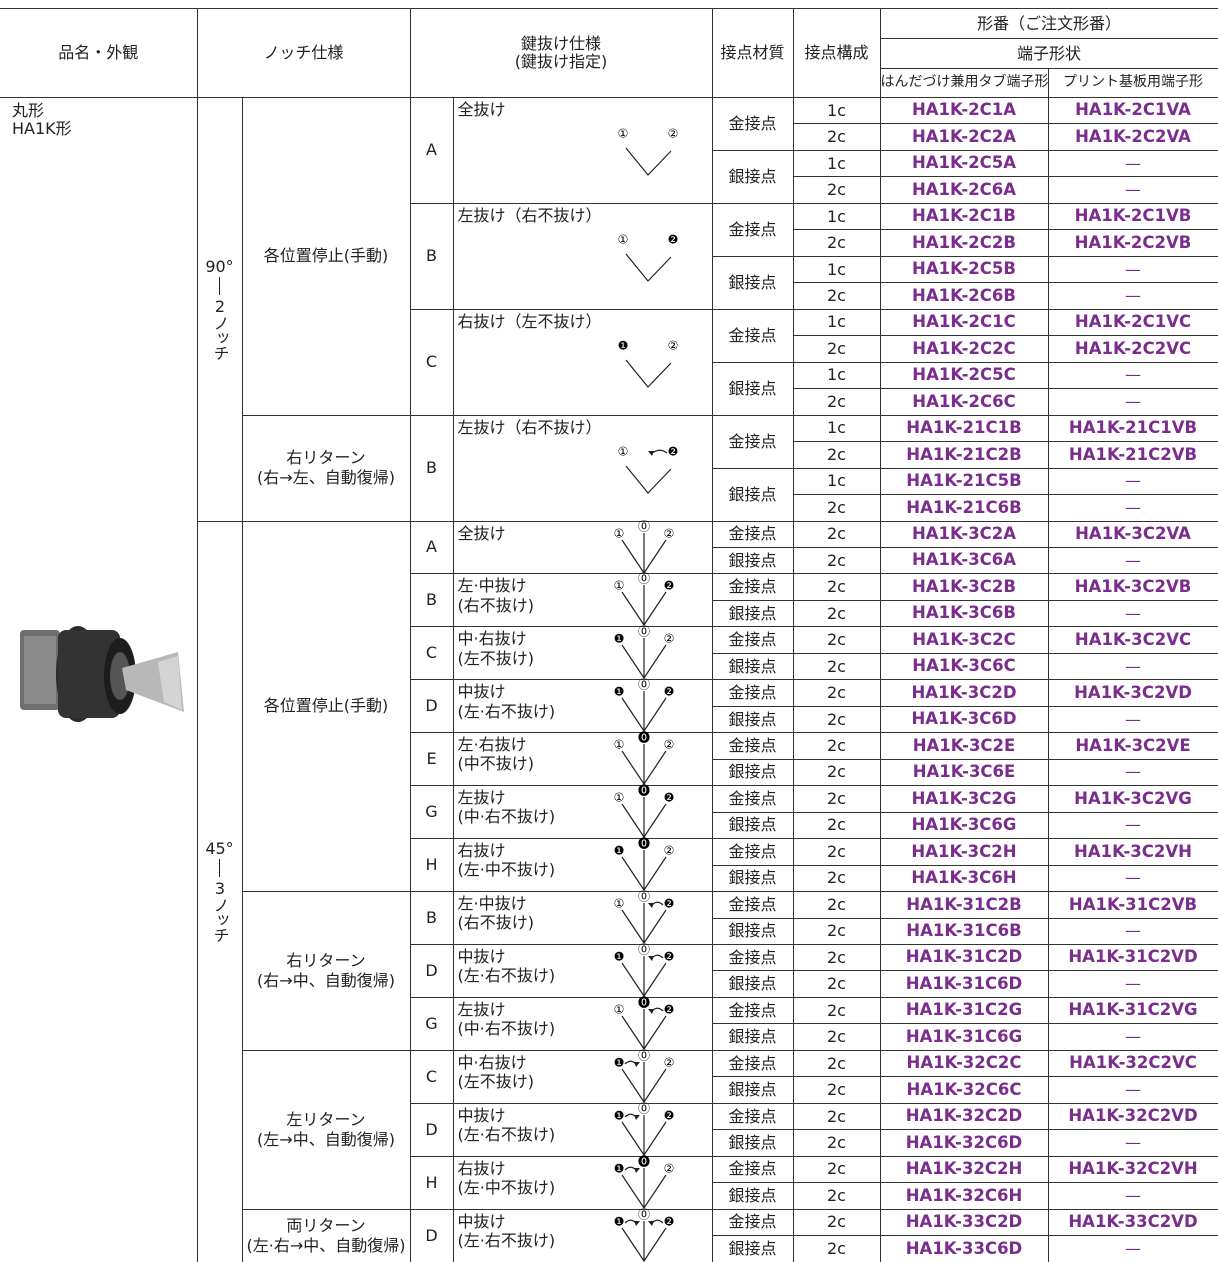 The image size is (1218, 1262). What do you see at coordinates (326, 468) in the screenshot?
I see `notch-type: 右リターン (右→左、自動復帰)` at bounding box center [326, 468].